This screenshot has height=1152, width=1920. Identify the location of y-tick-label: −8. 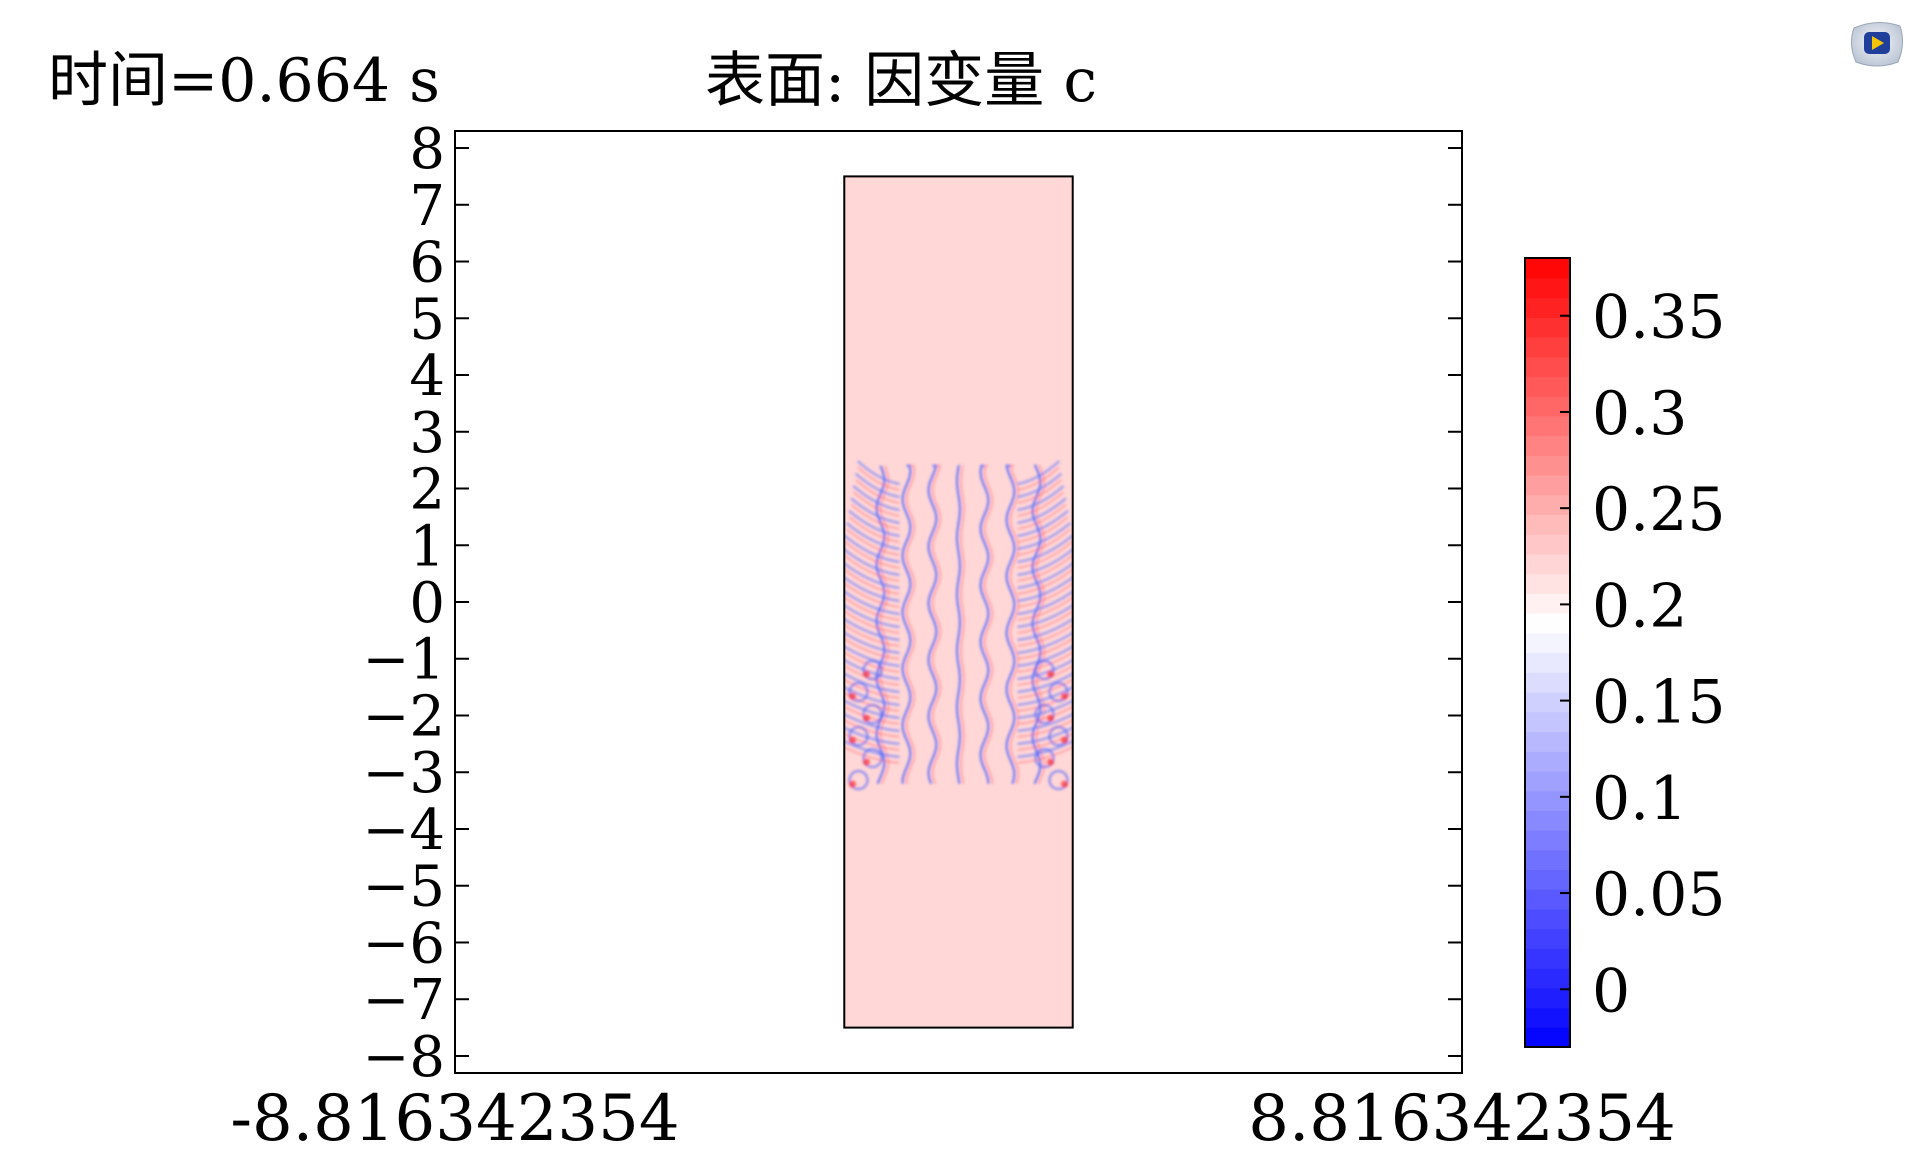
(403, 1057).